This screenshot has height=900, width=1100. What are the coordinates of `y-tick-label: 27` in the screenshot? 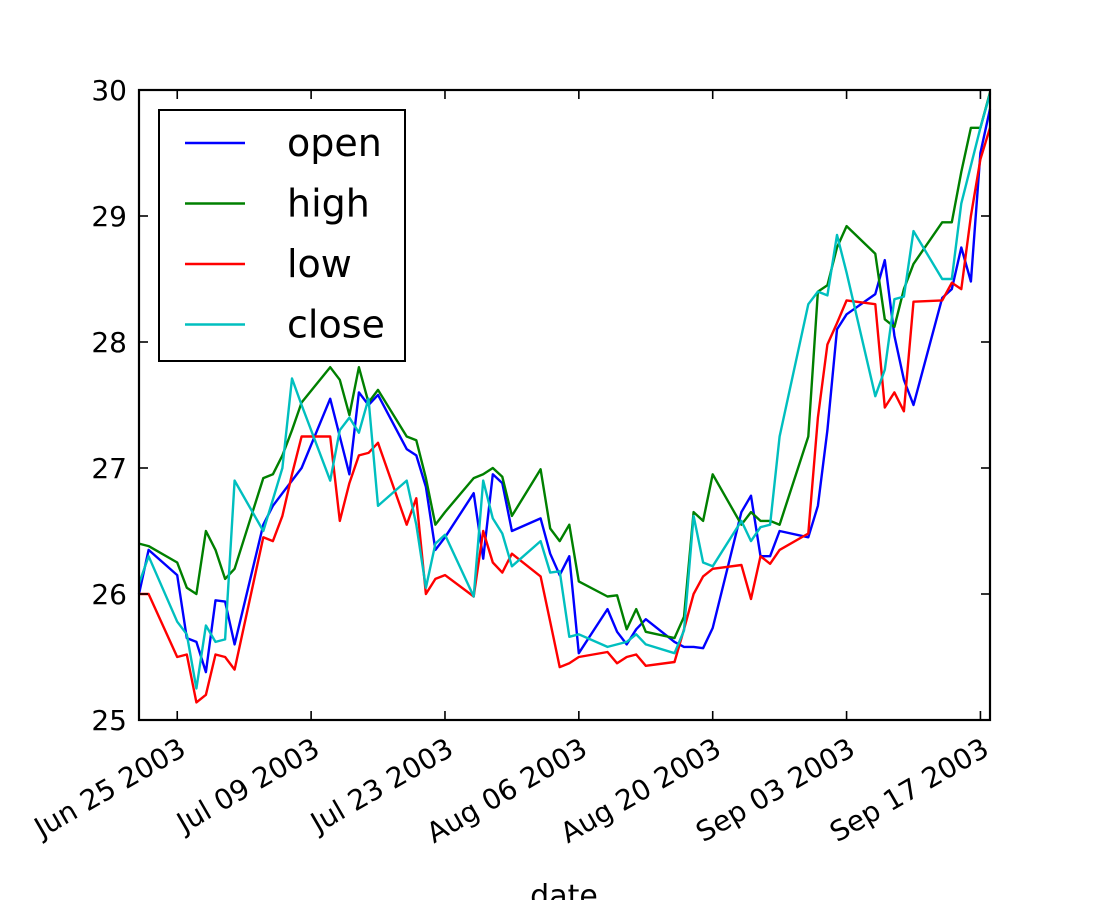 It's located at (109, 468).